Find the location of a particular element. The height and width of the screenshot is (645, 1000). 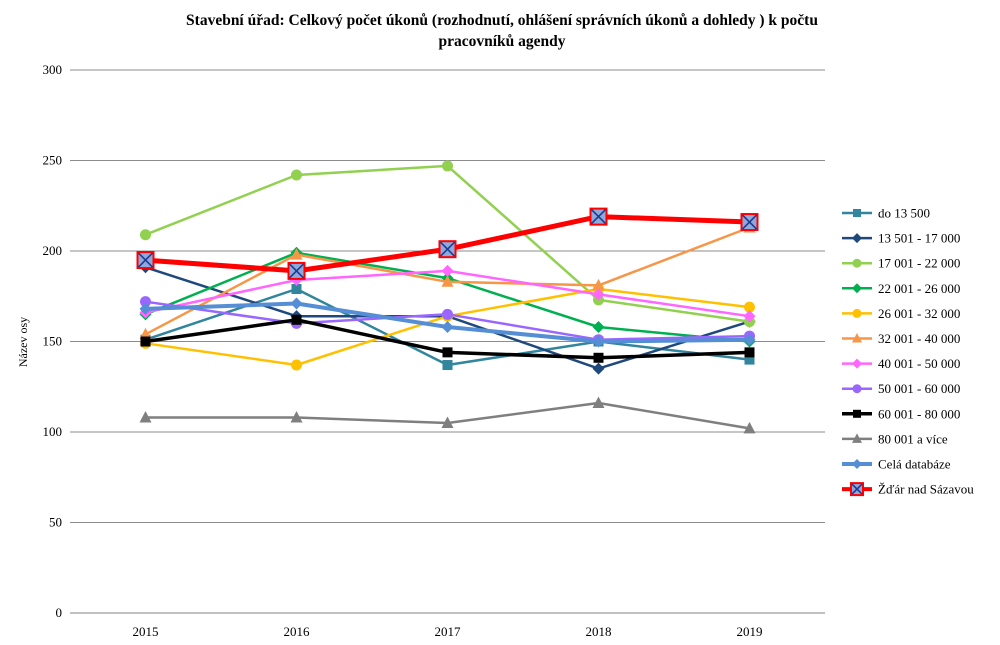

legend-label: 13 501 - 17 000 is located at coordinates (919, 238).